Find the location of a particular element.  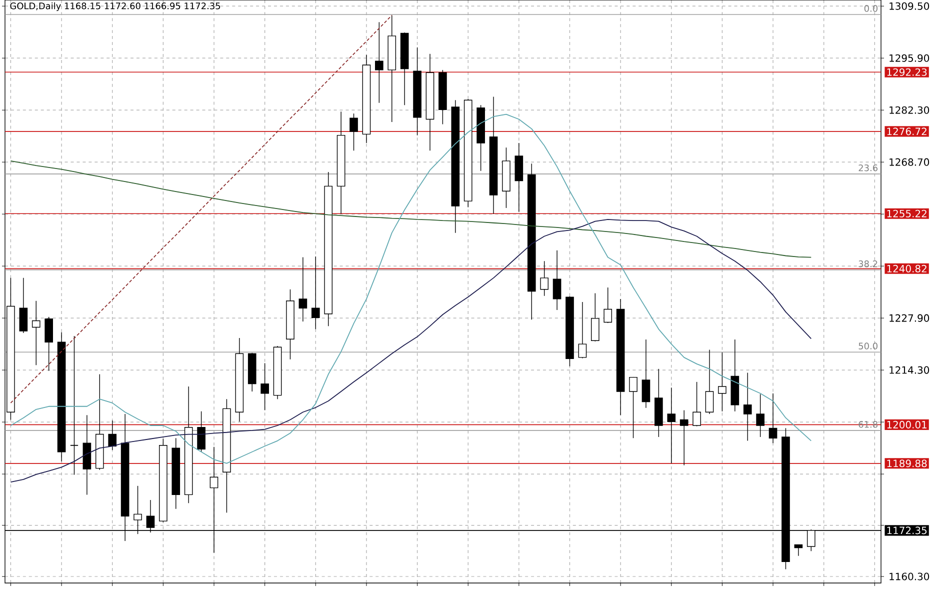

y-tick-label: 1268.70 is located at coordinates (910, 162).